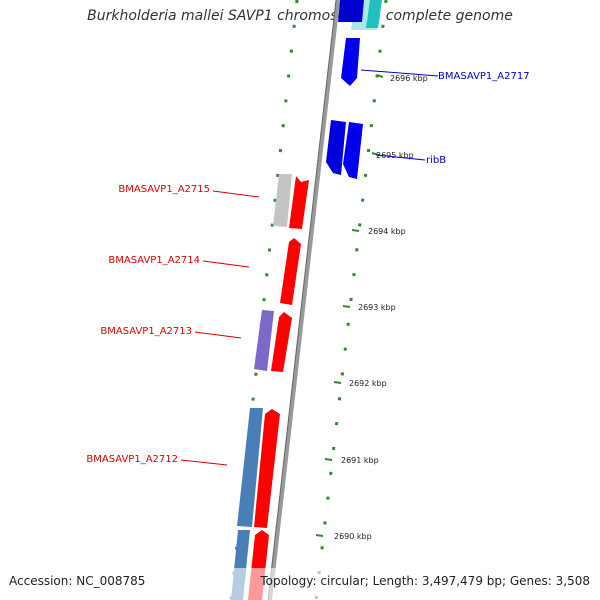  Describe the element at coordinates (264, 300) in the screenshot. I see `gc-ring-left` at that location.